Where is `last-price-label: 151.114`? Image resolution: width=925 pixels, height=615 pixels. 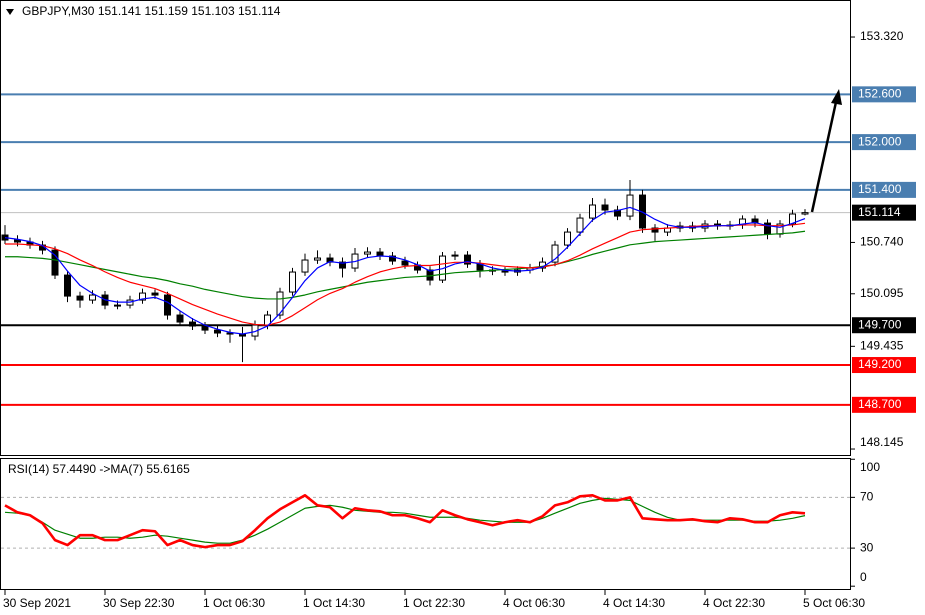
last-price-label: 151.114 is located at coordinates (879, 212).